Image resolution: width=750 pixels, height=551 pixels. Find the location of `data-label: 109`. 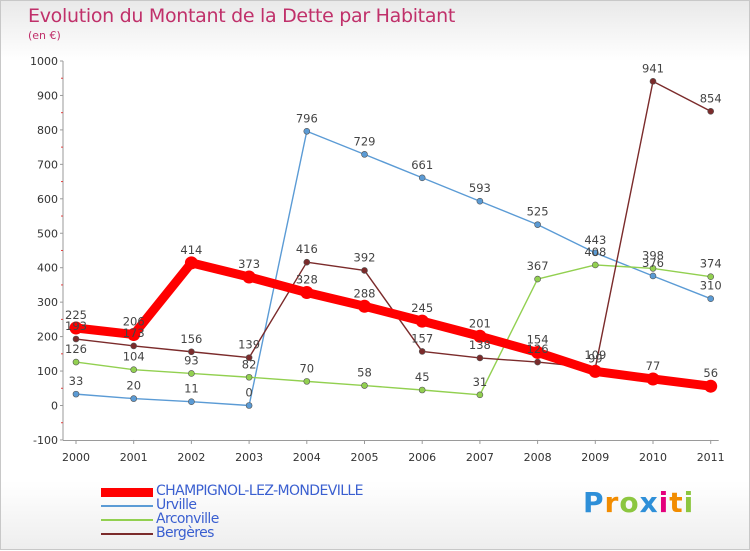

data-label: 109 is located at coordinates (595, 355).